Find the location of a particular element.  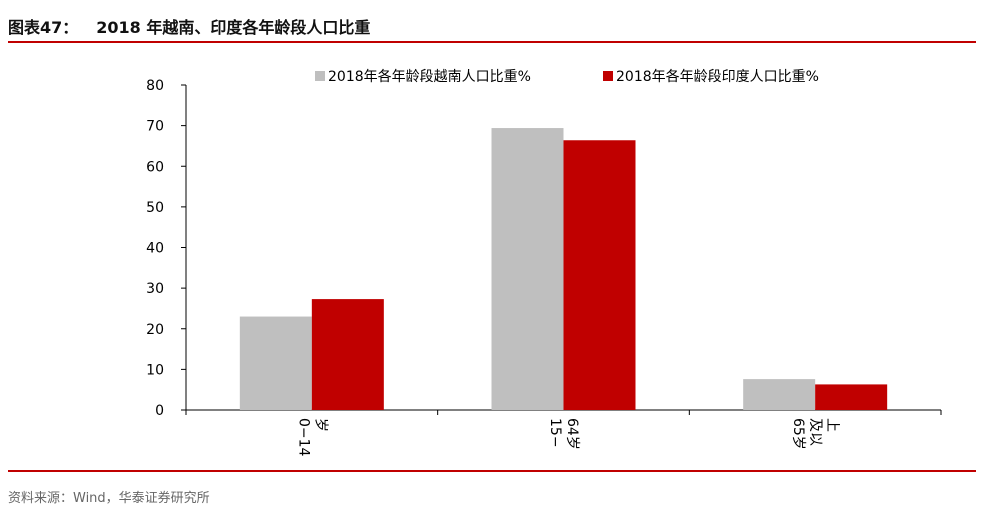

figure-label: 图表47： is located at coordinates (43, 27).